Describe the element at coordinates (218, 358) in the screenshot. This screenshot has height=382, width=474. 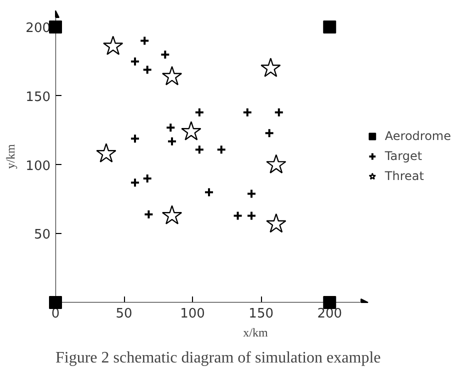
I see `caption: Figure 2 schematic diagram of simulation example` at that location.